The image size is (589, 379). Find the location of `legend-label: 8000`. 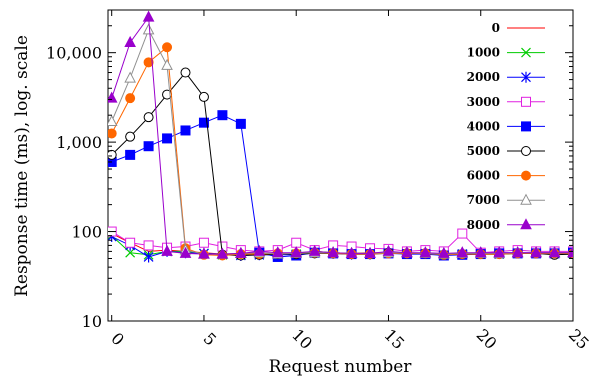

legend-label: 8000 is located at coordinates (483, 225).